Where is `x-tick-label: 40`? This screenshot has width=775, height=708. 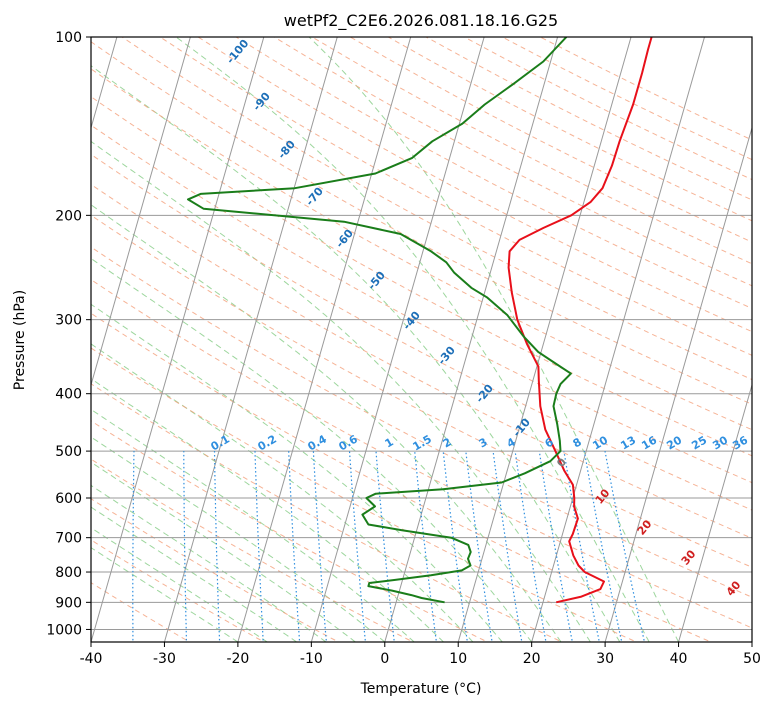 x-tick-label: 40 is located at coordinates (679, 659).